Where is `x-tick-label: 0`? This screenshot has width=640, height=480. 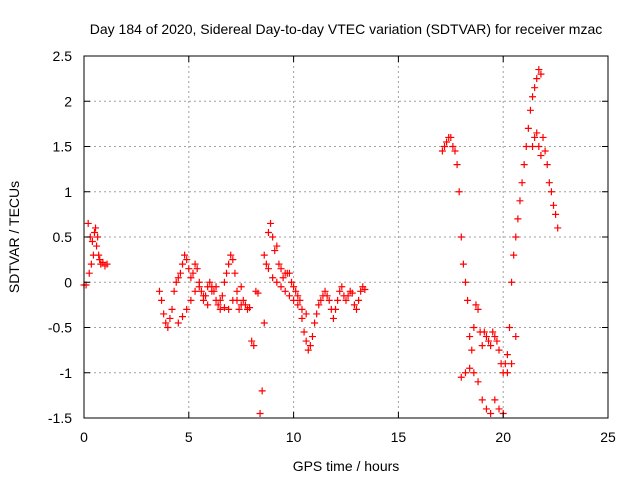 x-tick-label: 0 is located at coordinates (84, 437).